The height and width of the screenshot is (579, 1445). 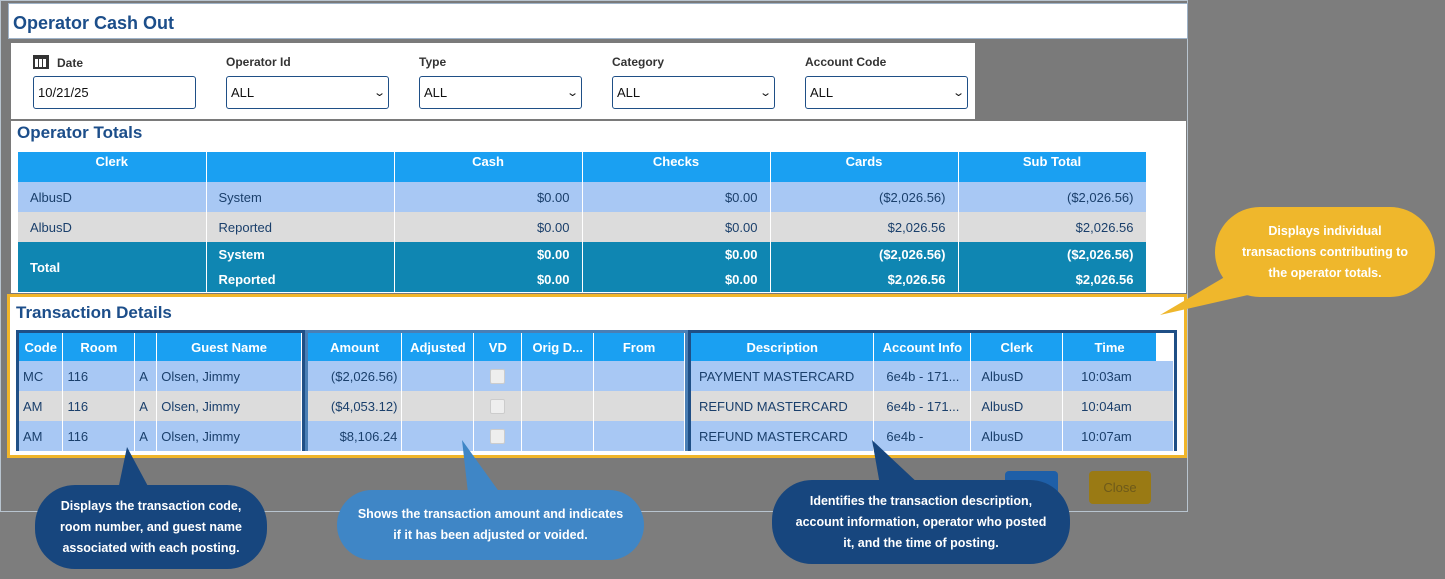 I want to click on col-cards: Cards, so click(x=864, y=167).